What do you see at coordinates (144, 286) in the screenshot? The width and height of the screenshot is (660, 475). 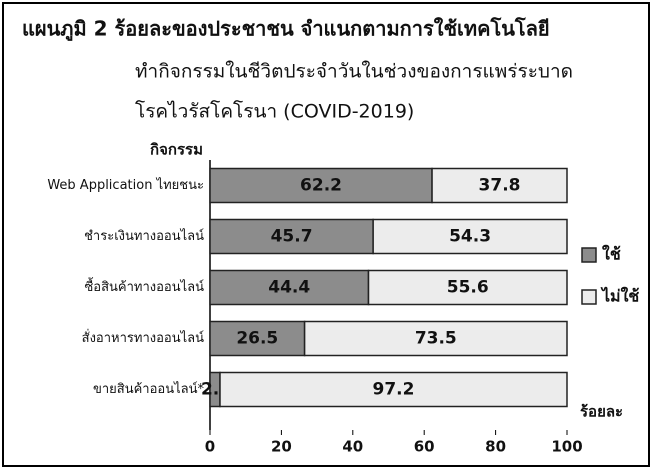 I see `y-tick-label: ซื้อสินค้าทางออนไลน์` at bounding box center [144, 286].